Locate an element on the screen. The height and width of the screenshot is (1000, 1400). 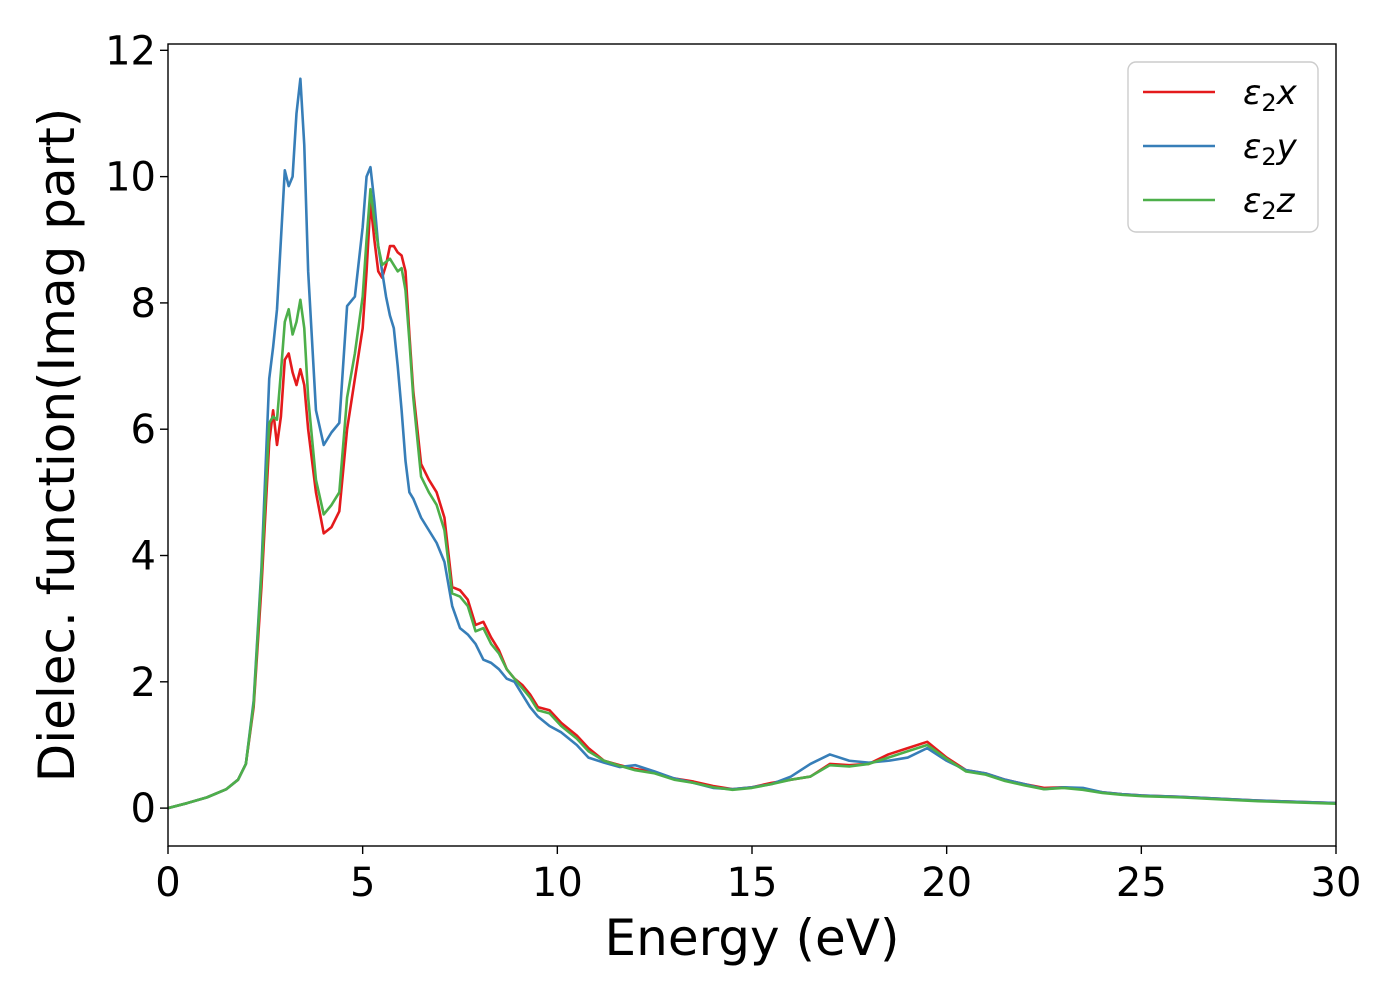
y-tick-label: 0 is located at coordinates (143, 809).